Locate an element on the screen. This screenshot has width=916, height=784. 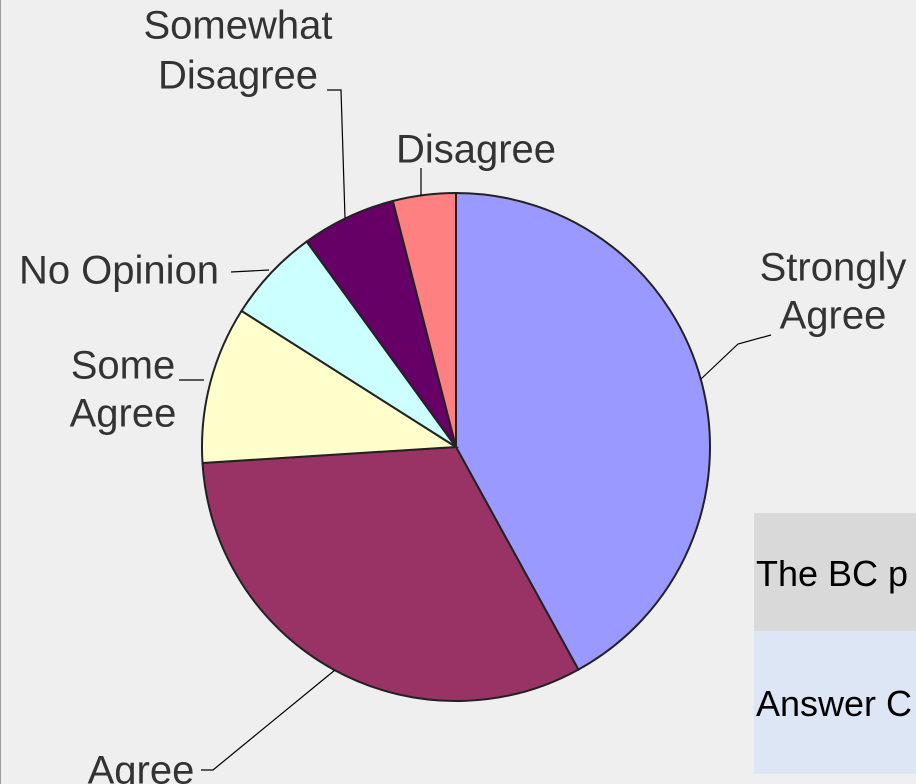
question-cell: The BC p is located at coordinates (835, 572).